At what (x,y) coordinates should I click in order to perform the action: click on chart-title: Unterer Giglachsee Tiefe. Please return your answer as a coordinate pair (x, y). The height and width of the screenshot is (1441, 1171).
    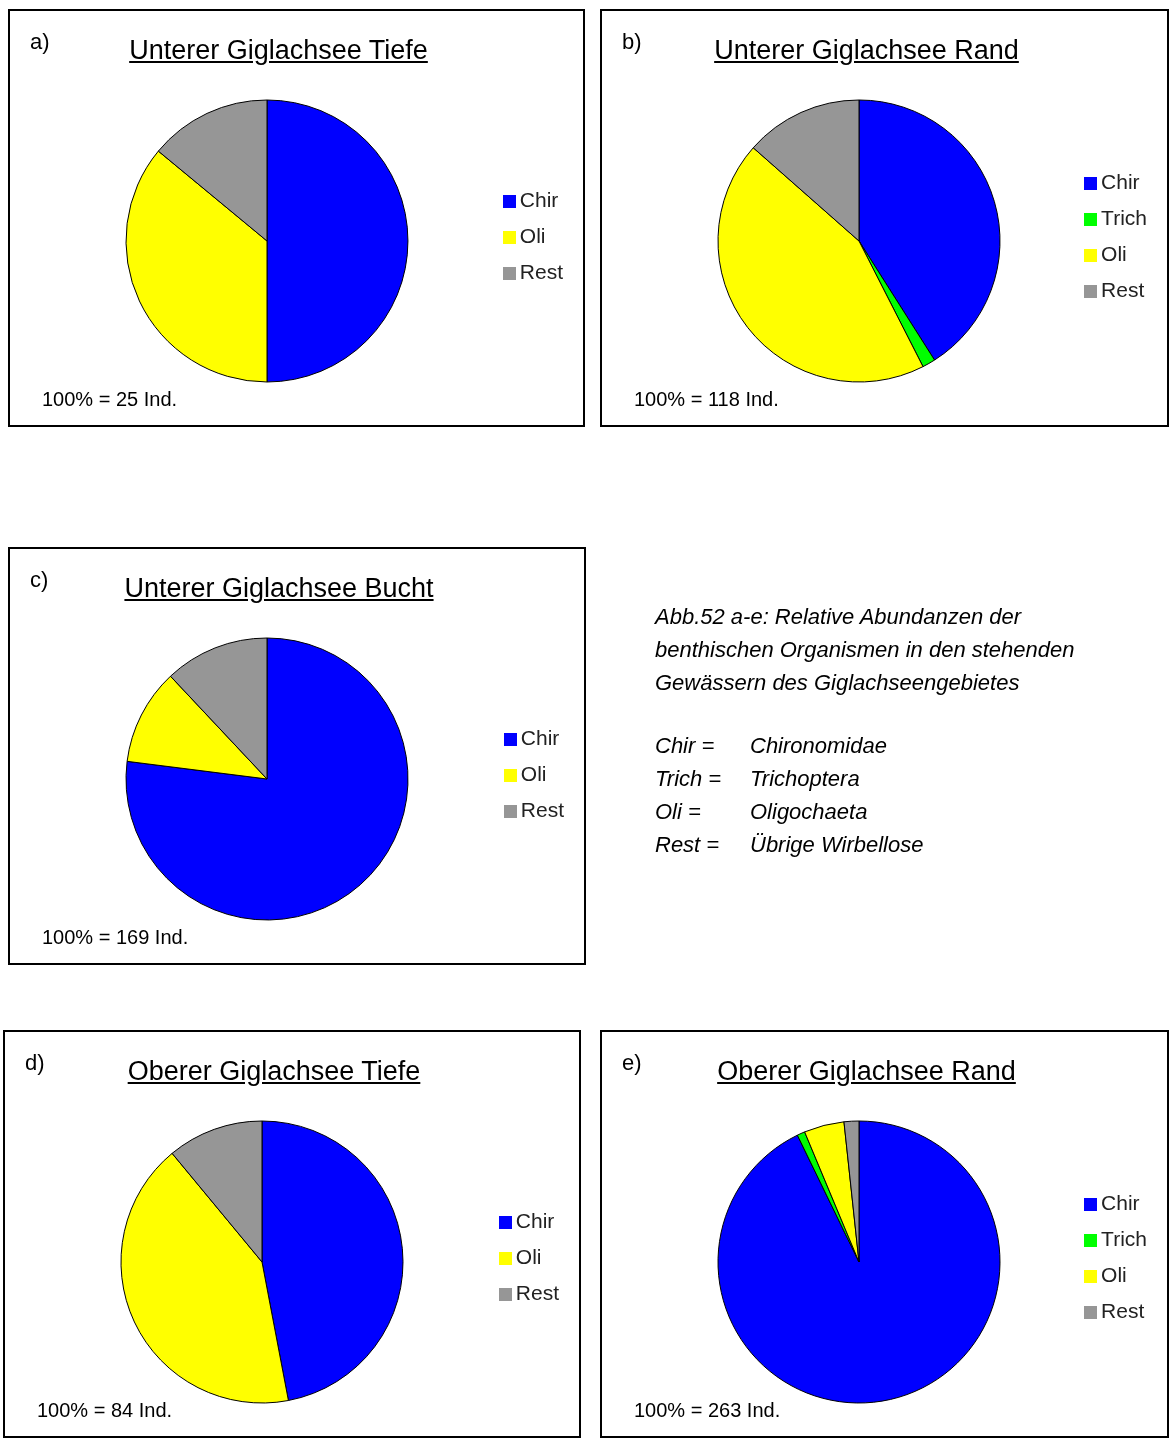
    Looking at the image, I should click on (278, 50).